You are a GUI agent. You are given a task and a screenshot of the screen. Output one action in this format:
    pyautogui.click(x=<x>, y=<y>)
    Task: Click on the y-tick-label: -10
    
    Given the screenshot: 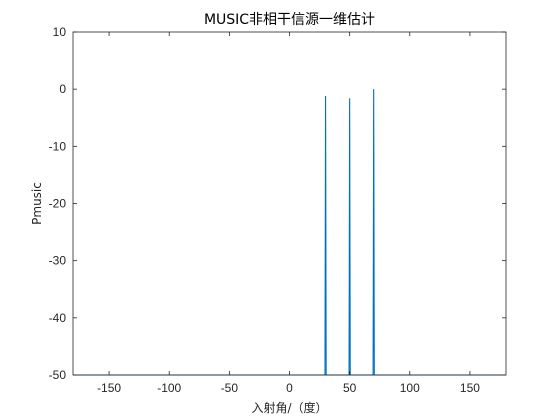 What is the action you would take?
    pyautogui.click(x=58, y=146)
    